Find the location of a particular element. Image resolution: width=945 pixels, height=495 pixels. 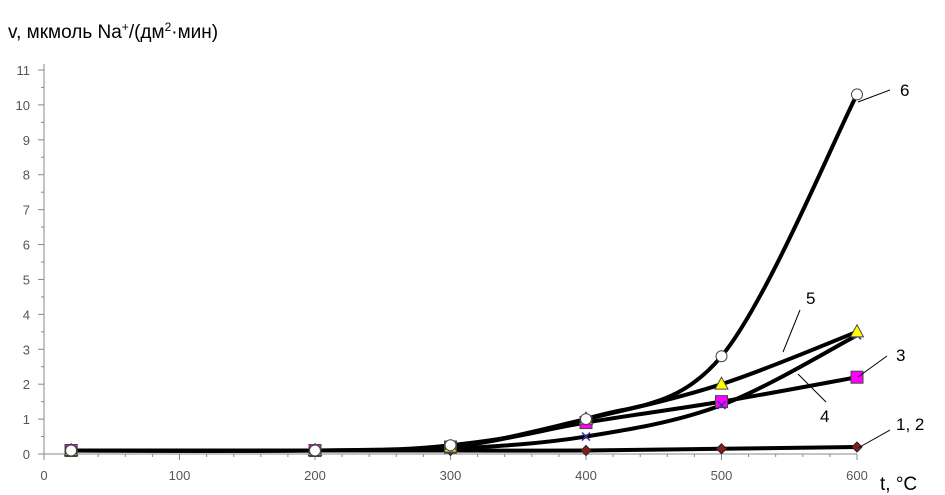

y-tick-label: 10 is located at coordinates (23, 105).